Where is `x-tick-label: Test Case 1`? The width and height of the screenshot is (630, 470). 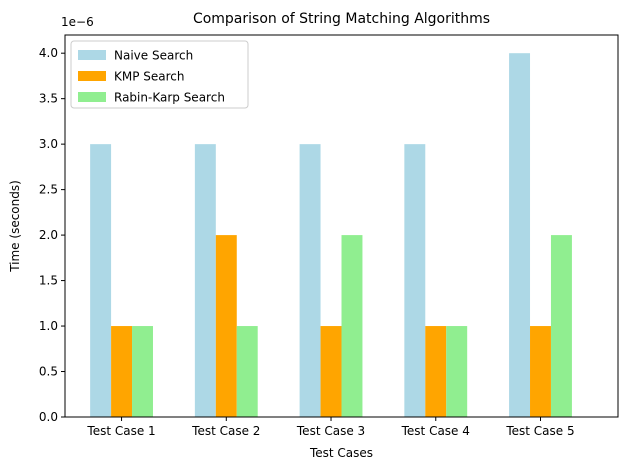 x-tick-label: Test Case 1 is located at coordinates (120, 431).